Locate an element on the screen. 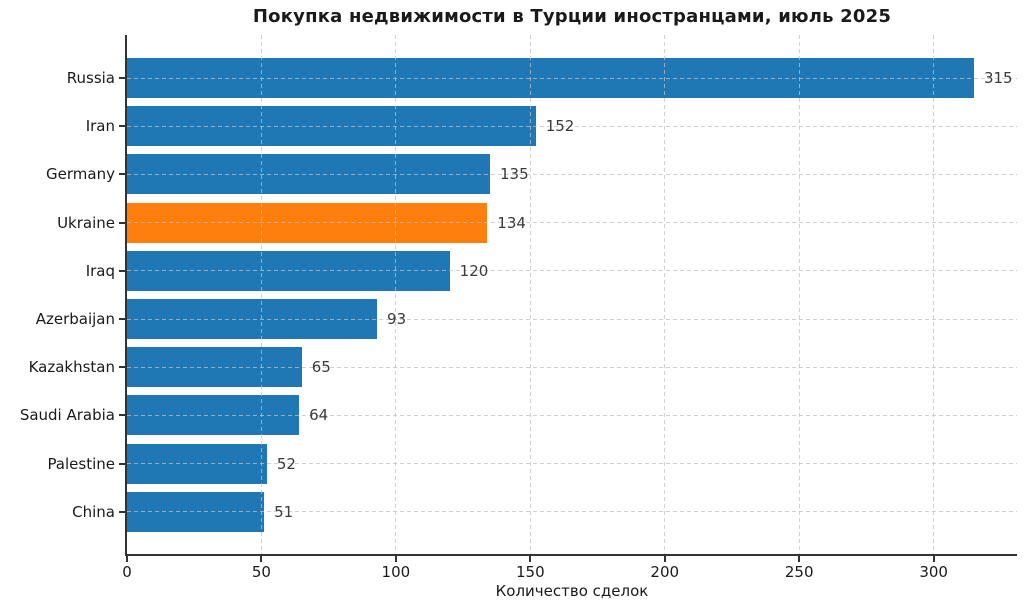  gridline-horizontal-iraq is located at coordinates (572, 271).